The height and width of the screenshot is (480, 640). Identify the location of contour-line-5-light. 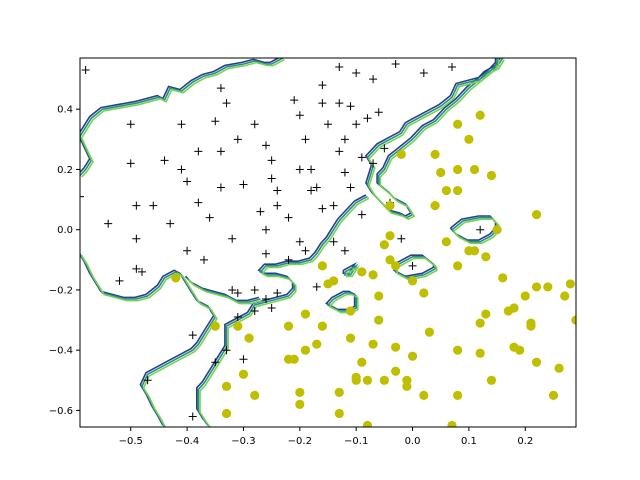
(343, 303).